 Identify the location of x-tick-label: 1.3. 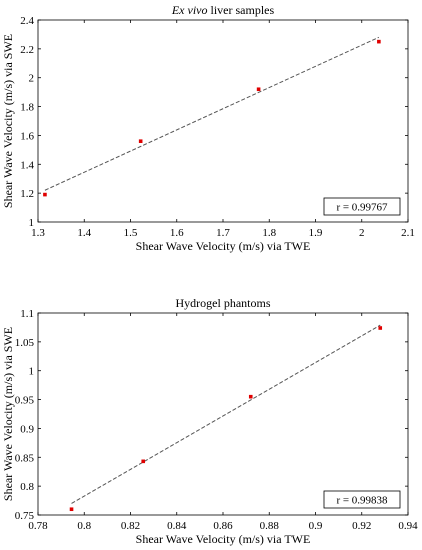
(38, 233).